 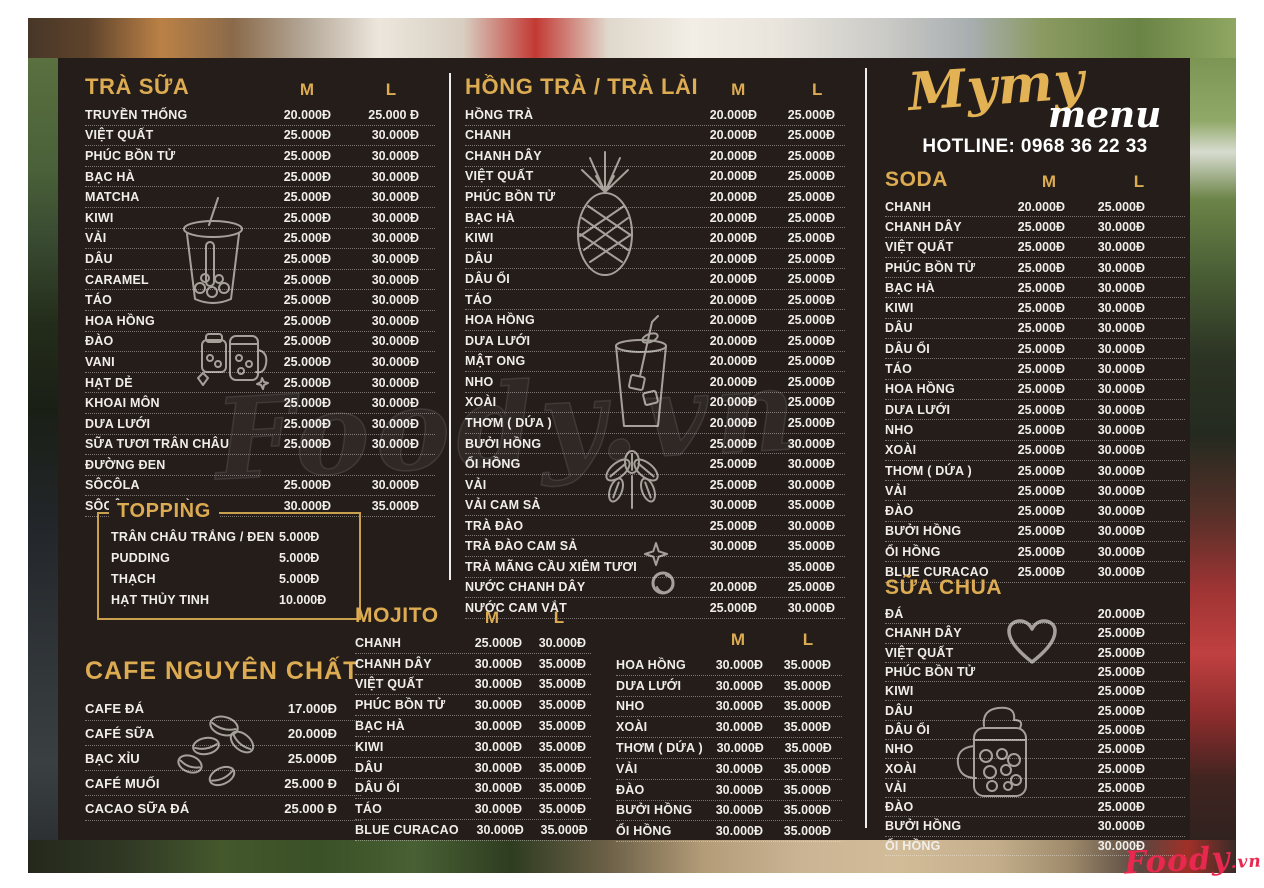 I want to click on menu-item-row: DÂU ỔI 30.000Đ 35.000Đ, so click(x=473, y=789).